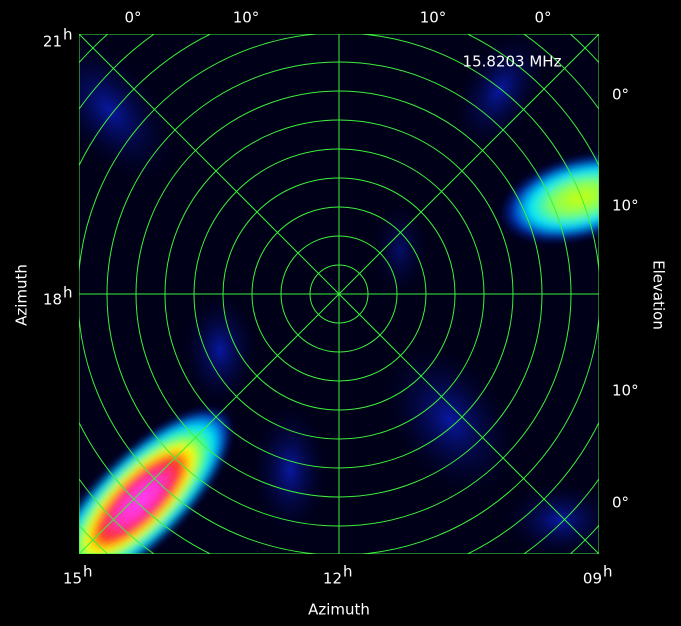 The width and height of the screenshot is (681, 626). What do you see at coordinates (332, 579) in the screenshot?
I see `bottom-tick: 12` at bounding box center [332, 579].